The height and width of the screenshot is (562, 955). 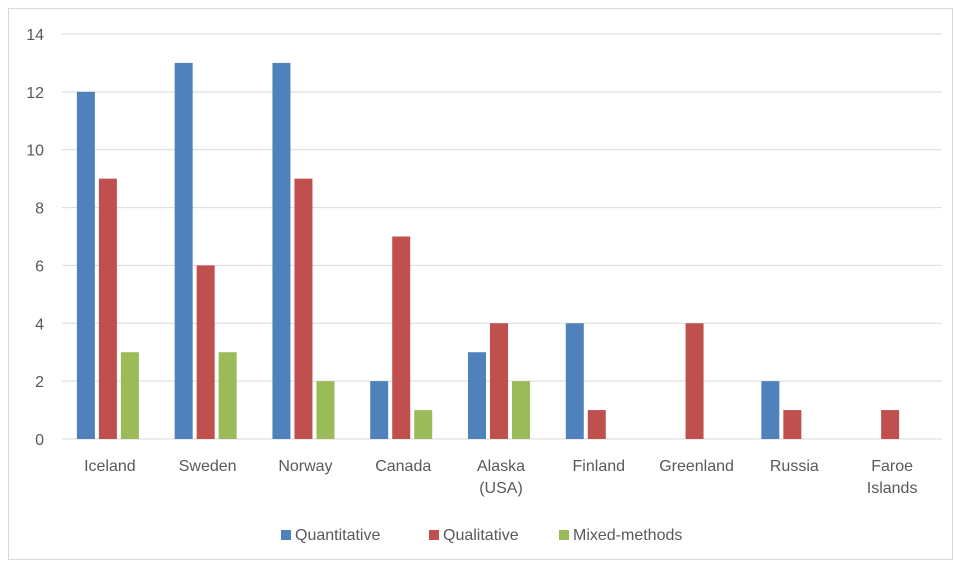 I want to click on x-category-label: Sweden, so click(x=208, y=466).